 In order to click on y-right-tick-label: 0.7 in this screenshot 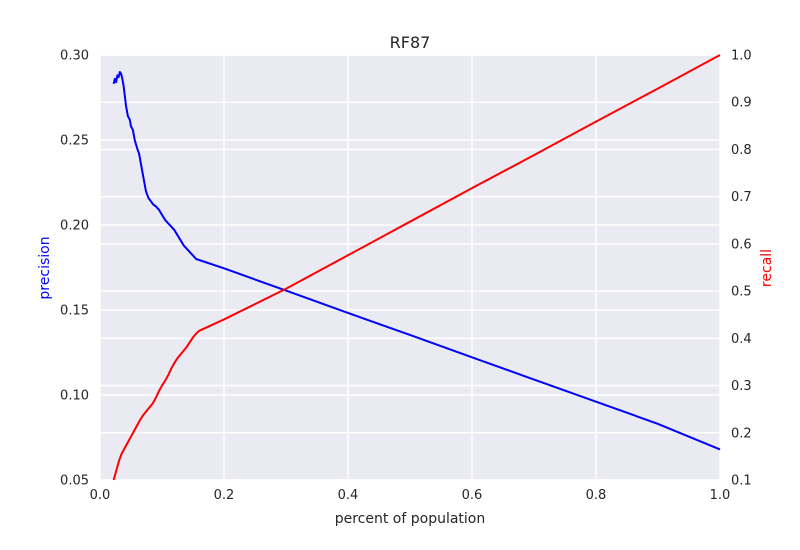, I will do `click(741, 197)`.